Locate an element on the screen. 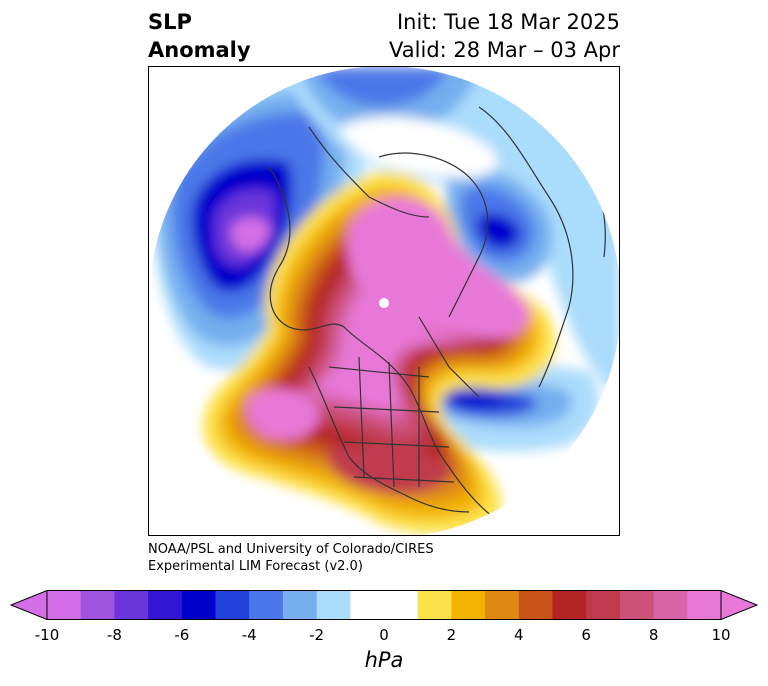 The height and width of the screenshot is (686, 768). colorbar-extend-low is located at coordinates (29, 605).